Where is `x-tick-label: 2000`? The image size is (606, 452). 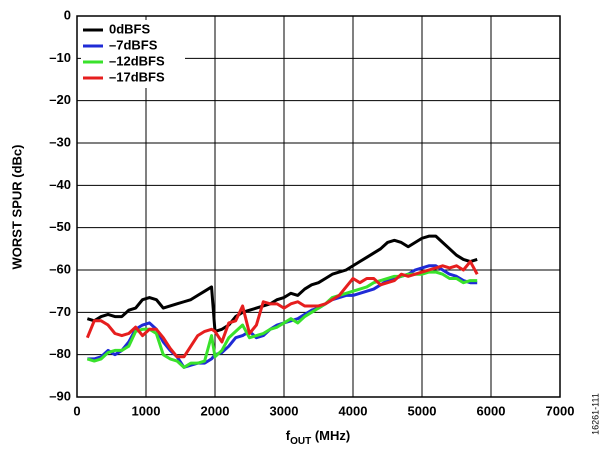
x-tick-label: 2000 is located at coordinates (215, 410).